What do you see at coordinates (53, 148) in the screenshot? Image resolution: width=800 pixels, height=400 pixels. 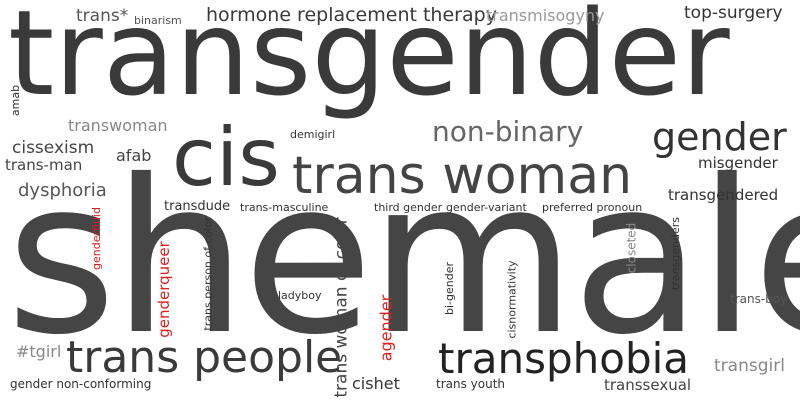 I see `word-cissexism: cissexism` at bounding box center [53, 148].